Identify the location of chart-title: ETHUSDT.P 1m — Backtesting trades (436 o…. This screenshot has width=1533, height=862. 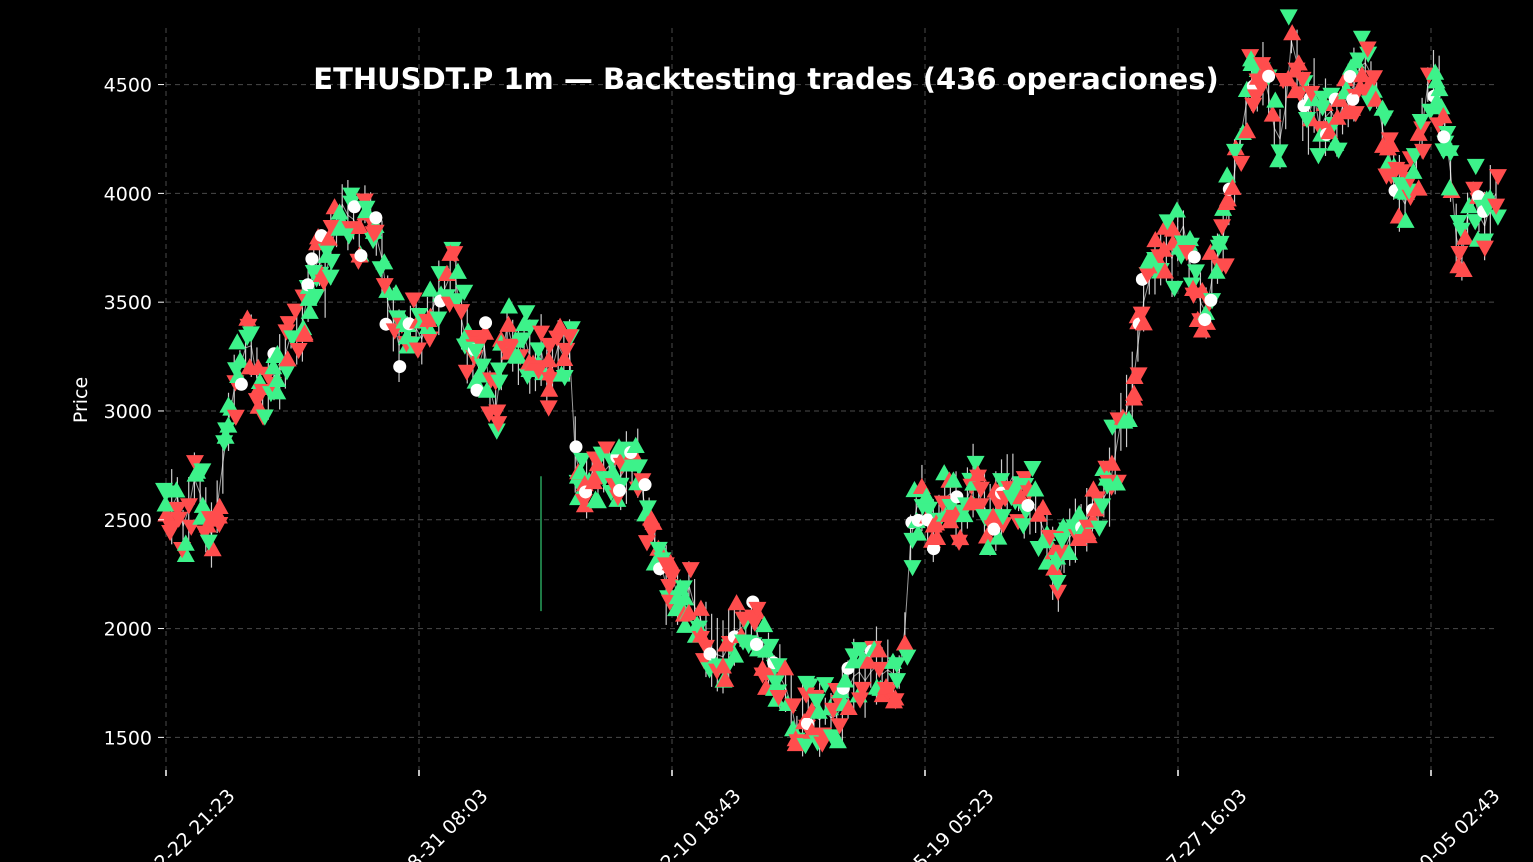
(765, 79).